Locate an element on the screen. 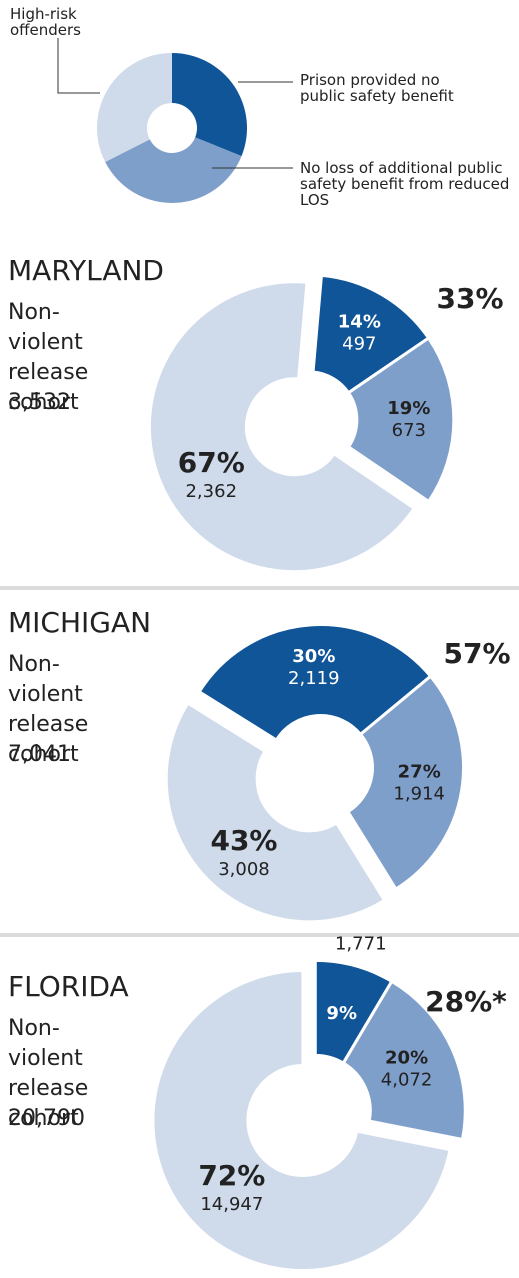 Image resolution: width=519 pixels, height=1278 pixels. cohort-total: 3,532 is located at coordinates (39, 402).